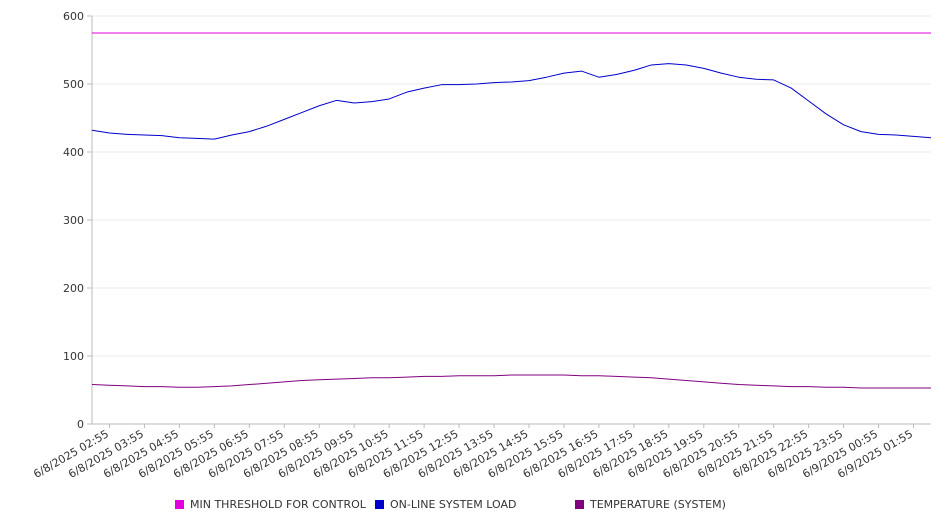 Image resolution: width=946 pixels, height=526 pixels. What do you see at coordinates (73, 152) in the screenshot?
I see `y-tick-label: 400` at bounding box center [73, 152].